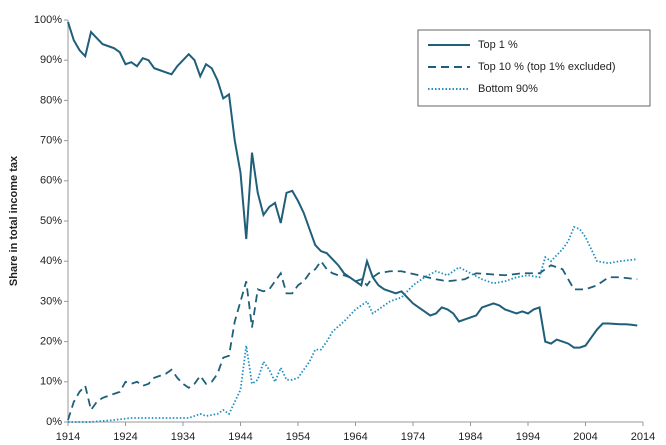  I want to click on legend-label: Top 10 % (top 1% excluded), so click(547, 67).